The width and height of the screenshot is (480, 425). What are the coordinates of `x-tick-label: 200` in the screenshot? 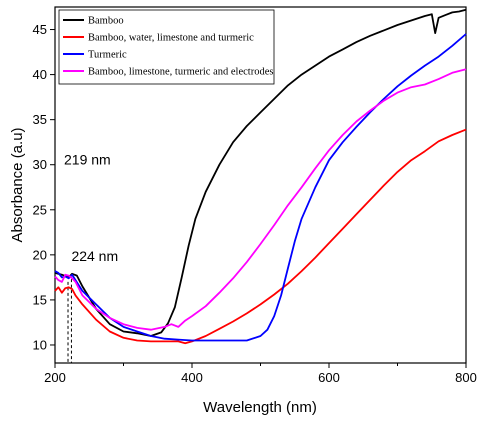 It's located at (55, 377).